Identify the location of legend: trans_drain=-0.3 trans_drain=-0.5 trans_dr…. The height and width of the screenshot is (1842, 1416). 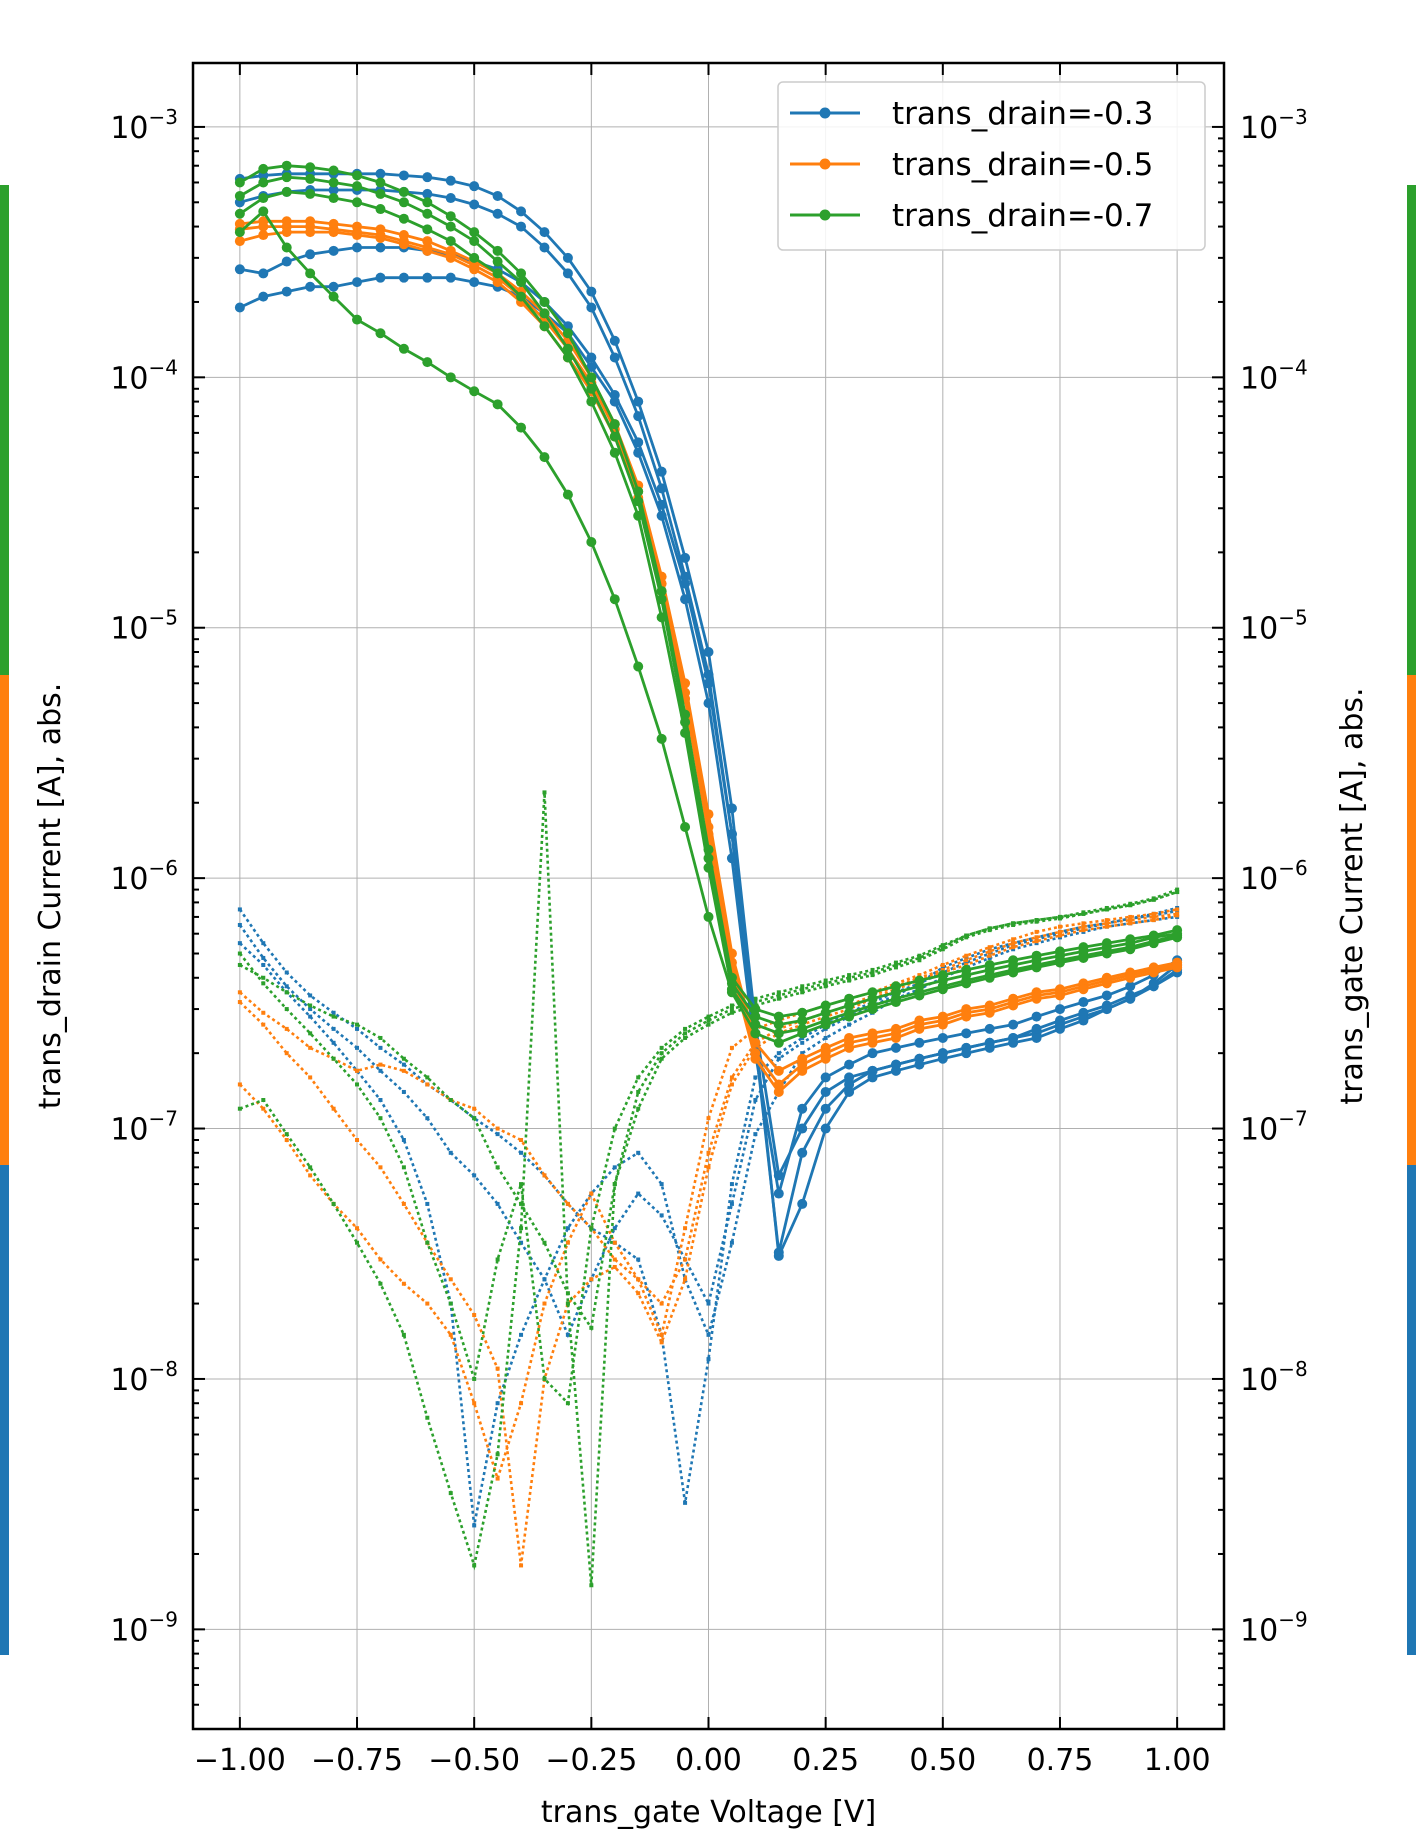
(991, 166).